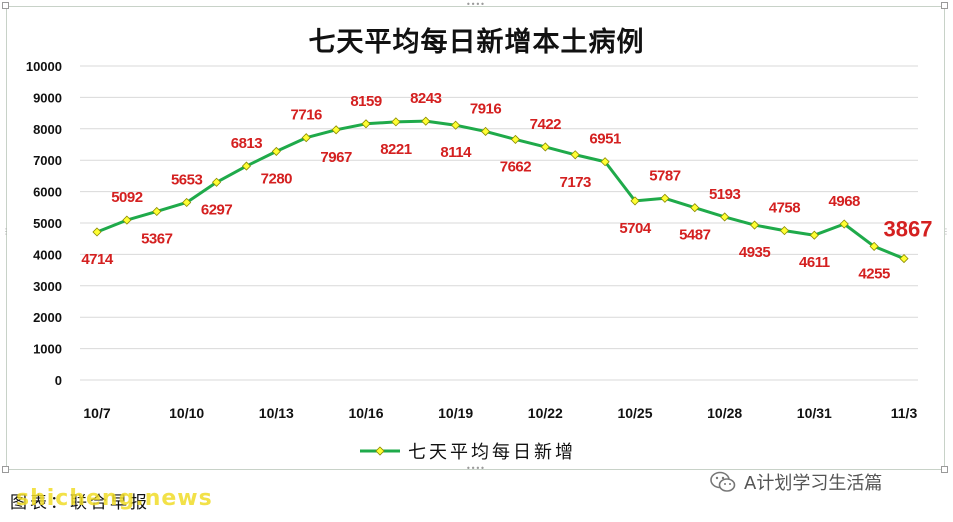 Image resolution: width=953 pixels, height=522 pixels. What do you see at coordinates (277, 178) in the screenshot?
I see `data-label: 7280` at bounding box center [277, 178].